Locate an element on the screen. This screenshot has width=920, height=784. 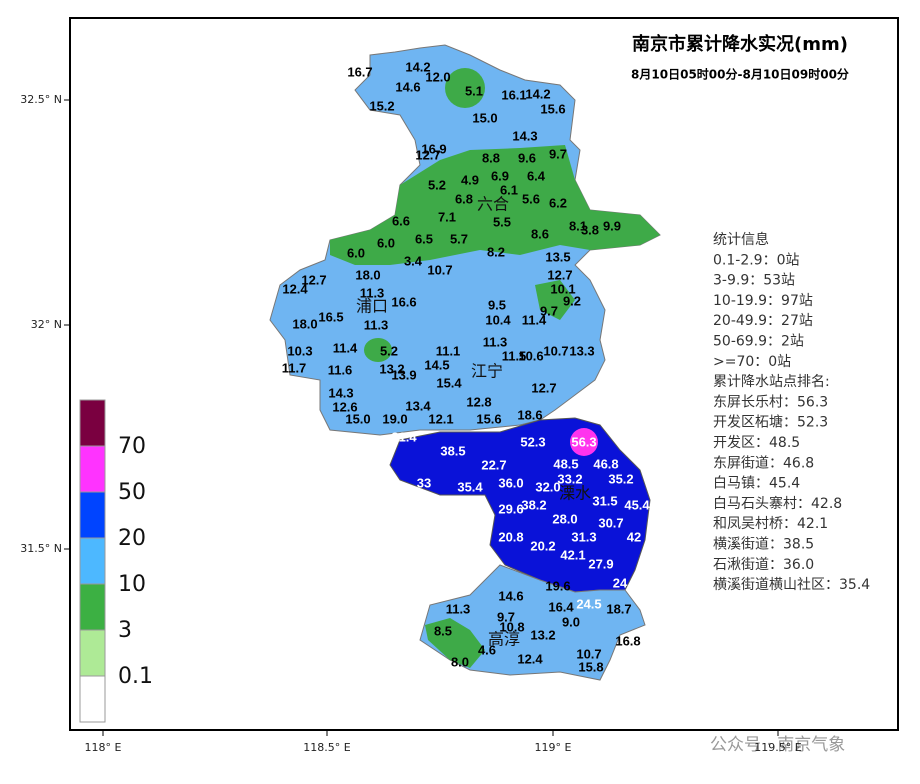
lon-label: 118.5° E is located at coordinates (326, 747).